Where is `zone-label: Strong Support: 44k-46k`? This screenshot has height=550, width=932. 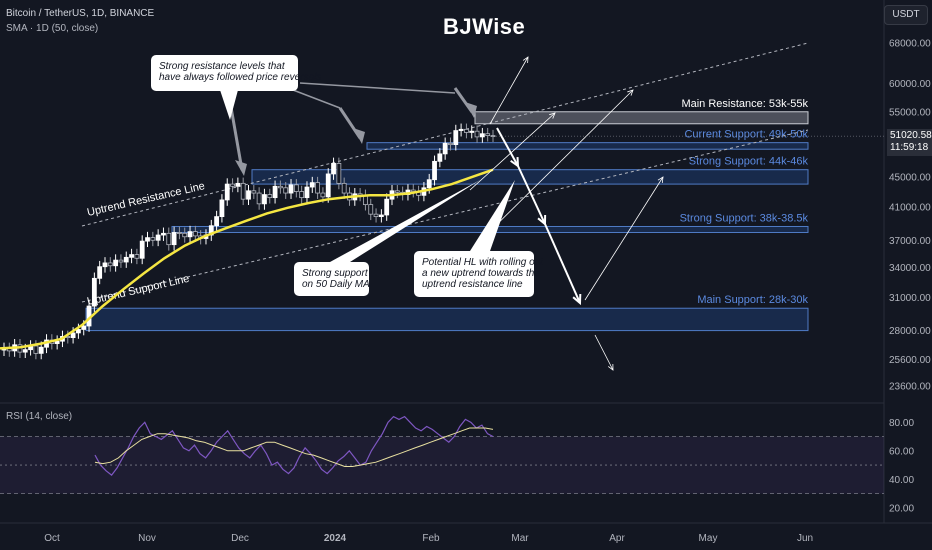 zone-label: Strong Support: 44k-46k is located at coordinates (749, 162).